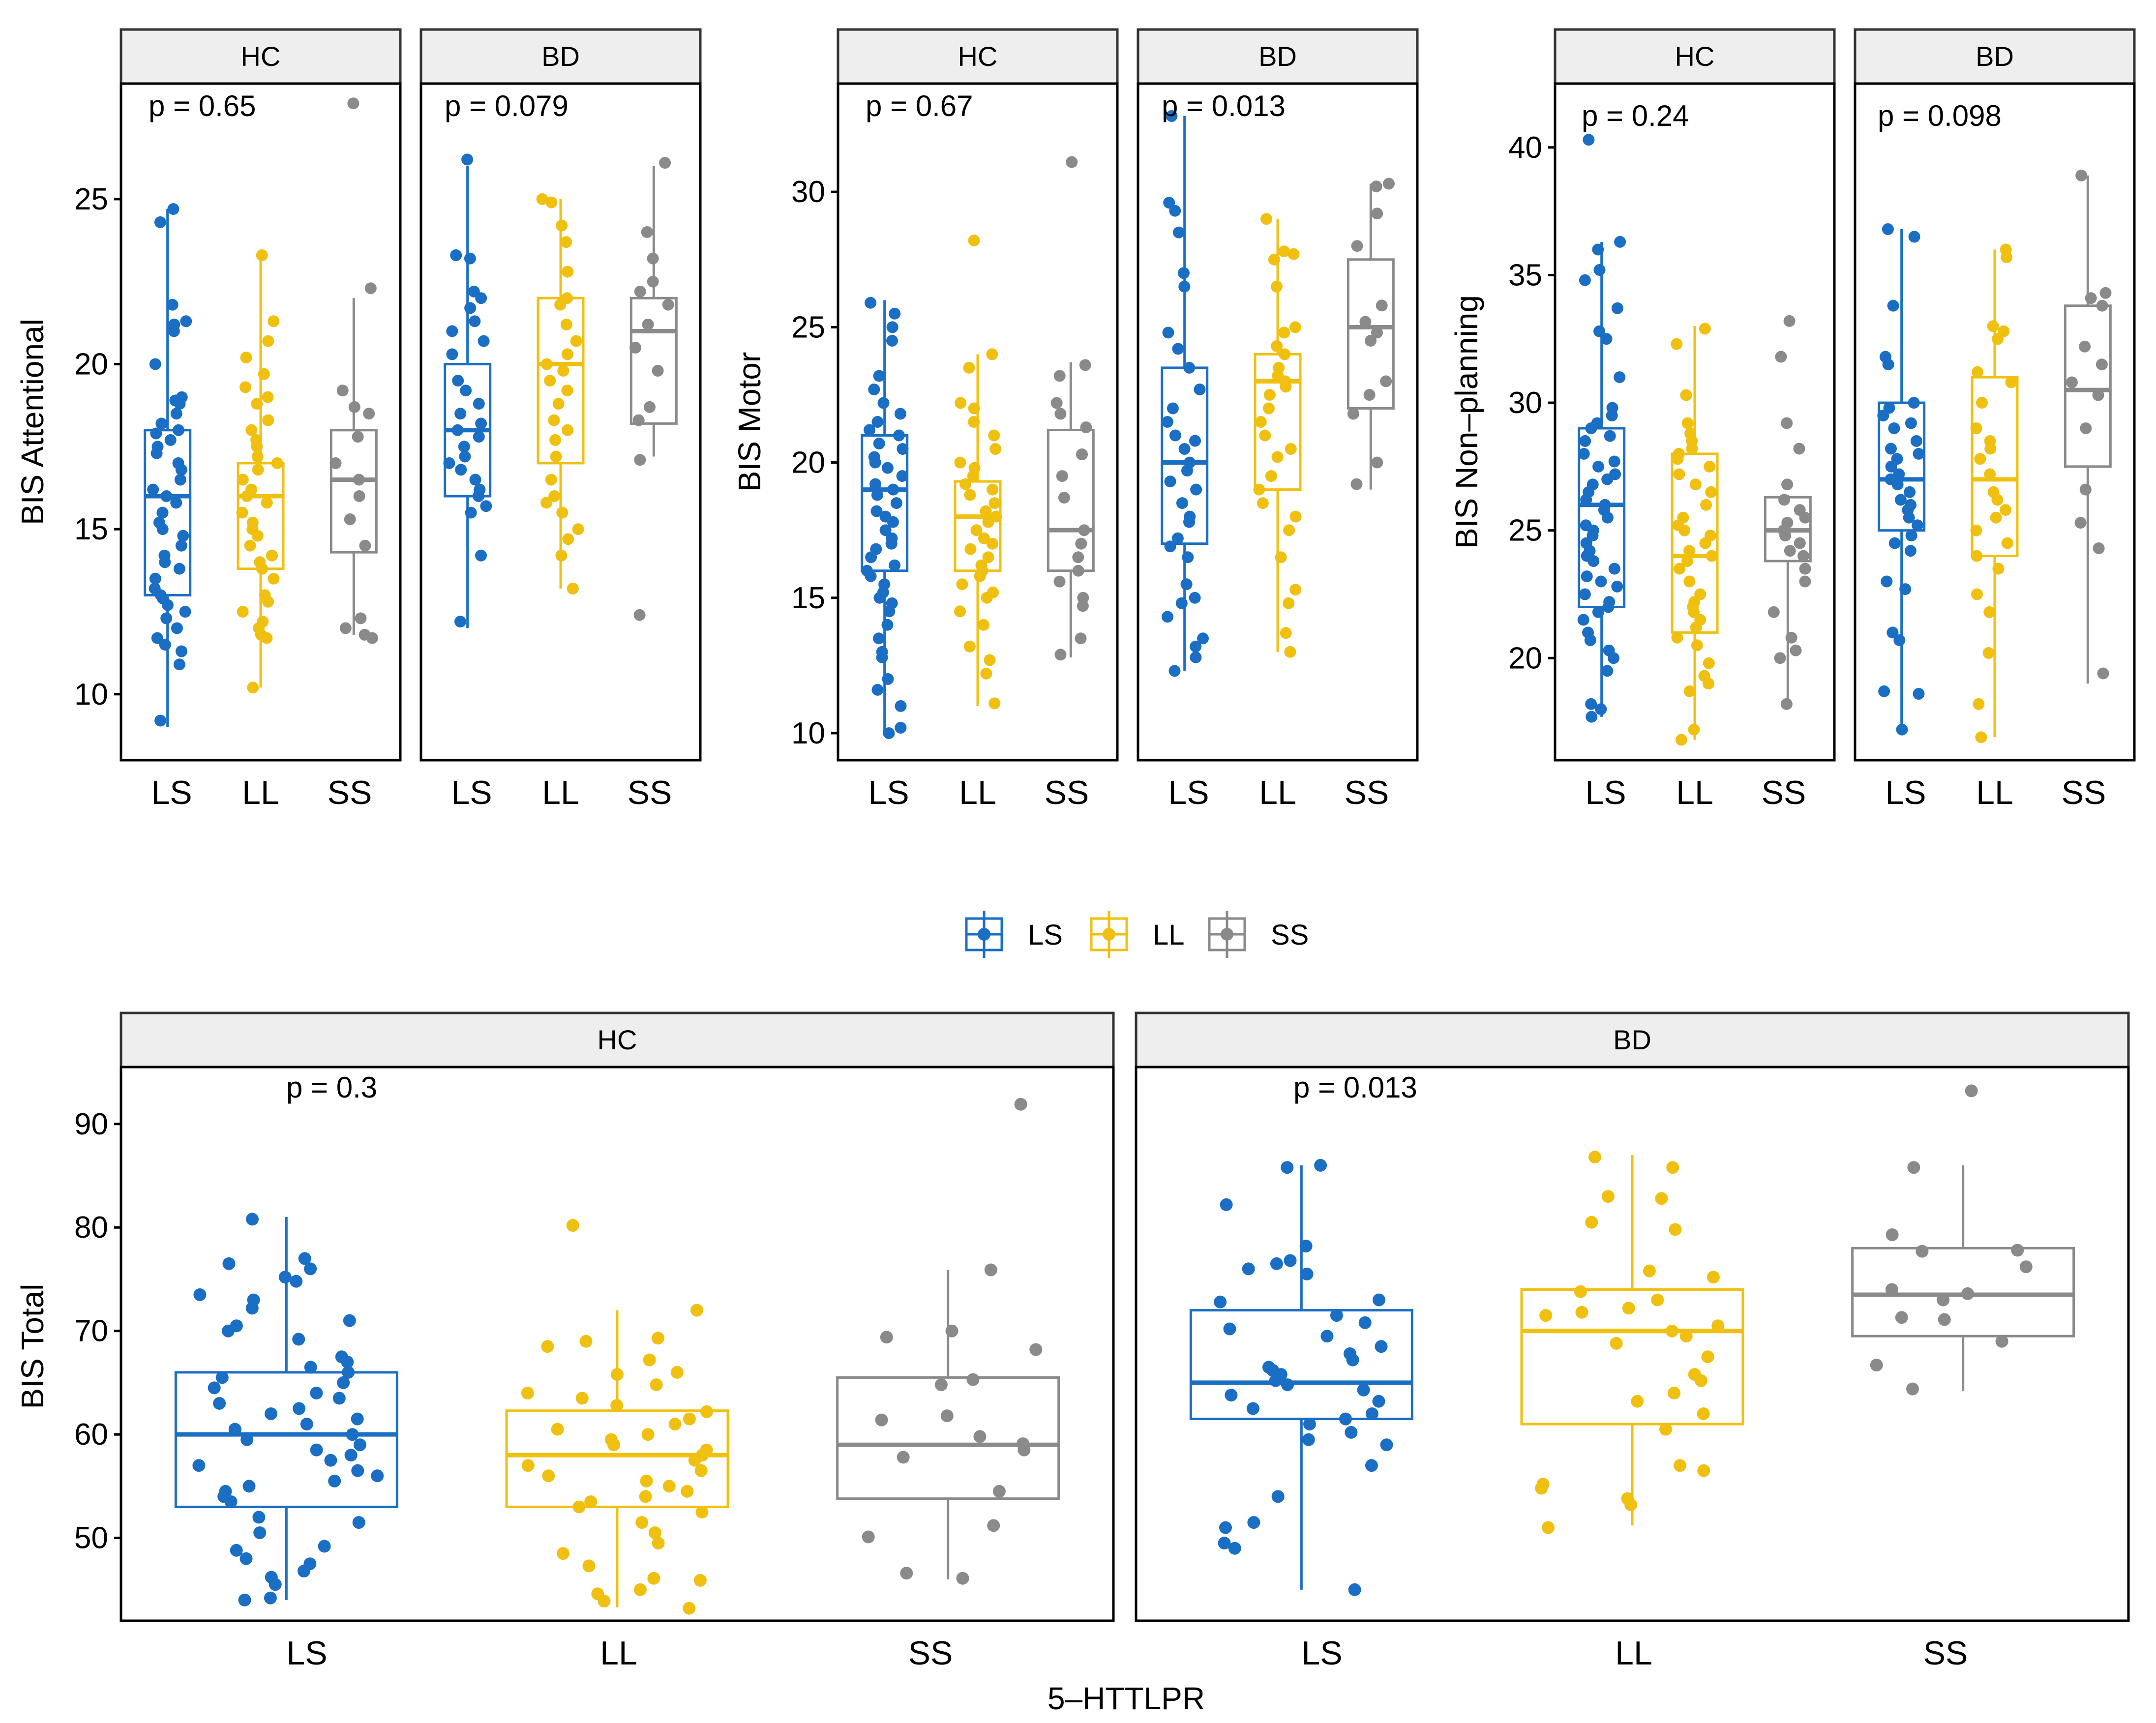  I want to click on pvalue-label-hc: p = 0.3, so click(331, 1087).